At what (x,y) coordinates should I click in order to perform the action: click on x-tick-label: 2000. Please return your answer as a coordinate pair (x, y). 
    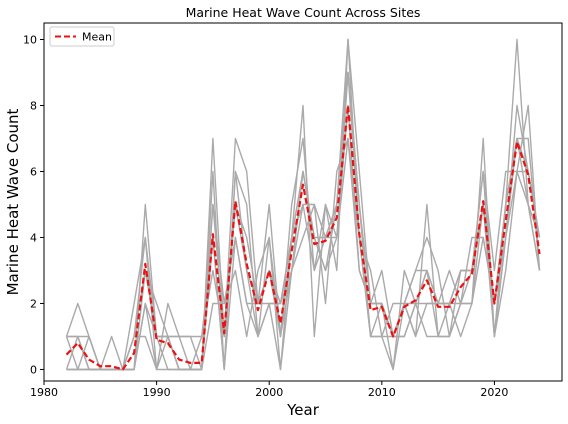
    Looking at the image, I should click on (269, 392).